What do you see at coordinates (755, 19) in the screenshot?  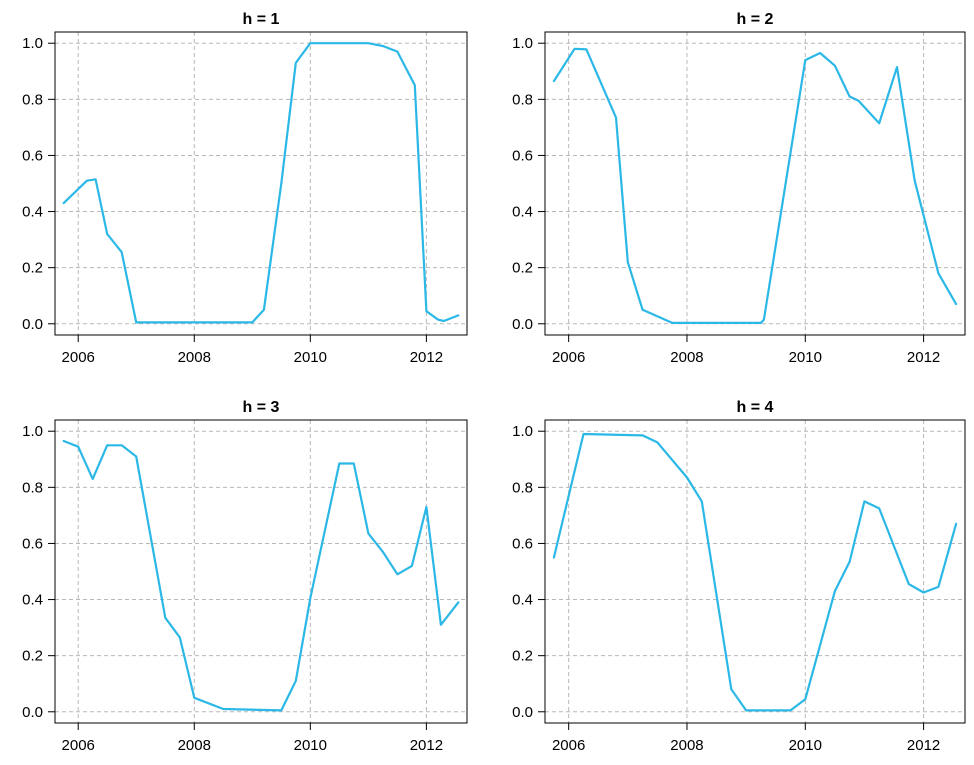 I see `panel-2-title: h = 2` at bounding box center [755, 19].